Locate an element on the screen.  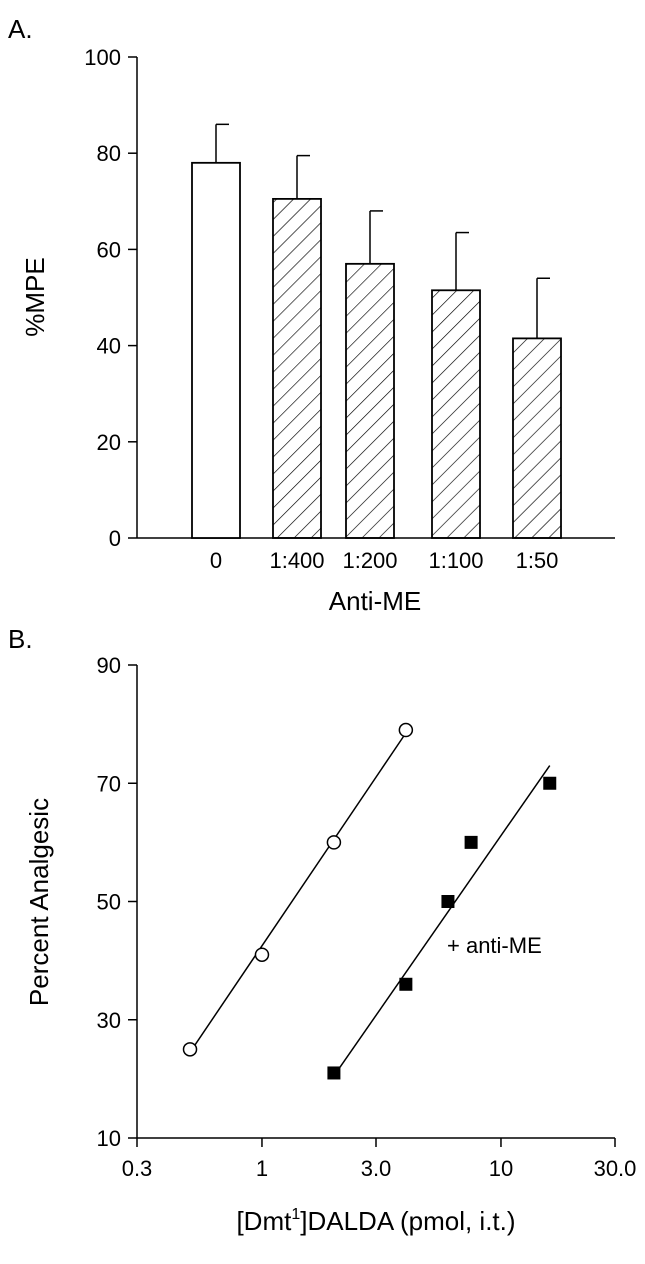
panel-b-y-tick-label: 30 is located at coordinates (109, 1020).